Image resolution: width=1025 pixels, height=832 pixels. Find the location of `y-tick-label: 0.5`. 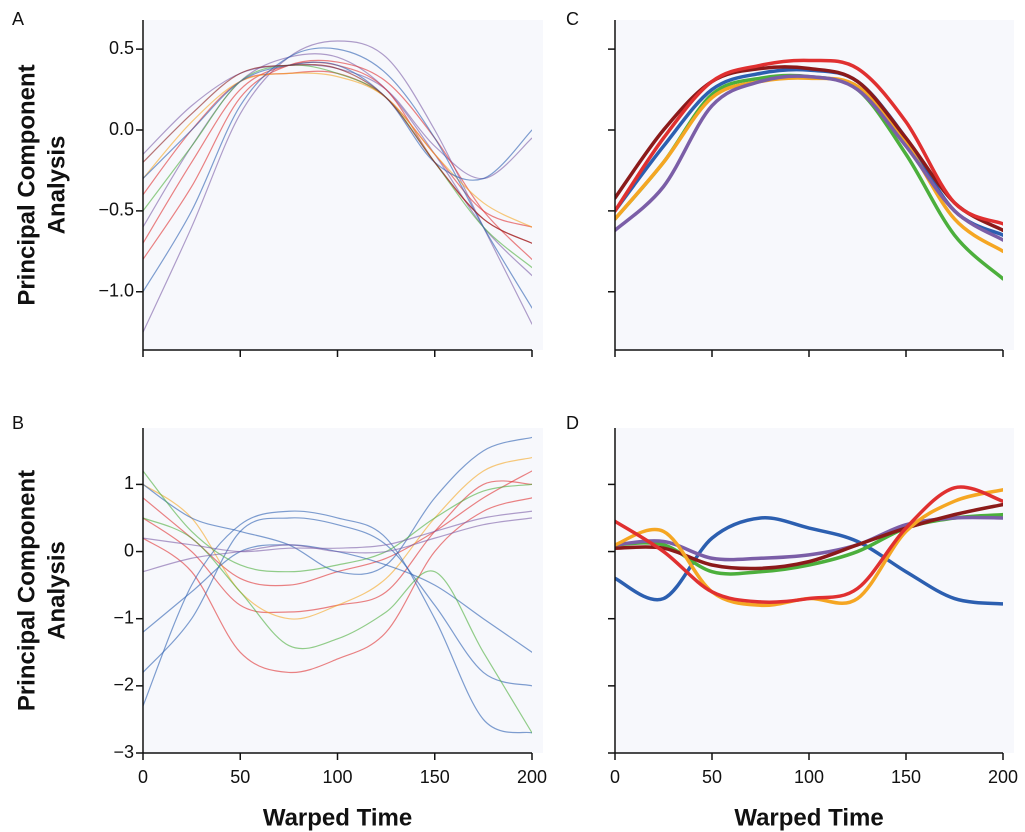

y-tick-label: 0.5 is located at coordinates (121, 48).